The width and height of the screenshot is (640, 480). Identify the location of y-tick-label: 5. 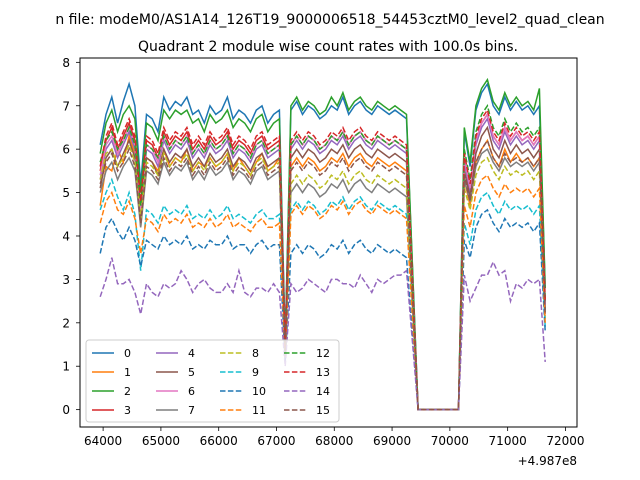
(66, 193).